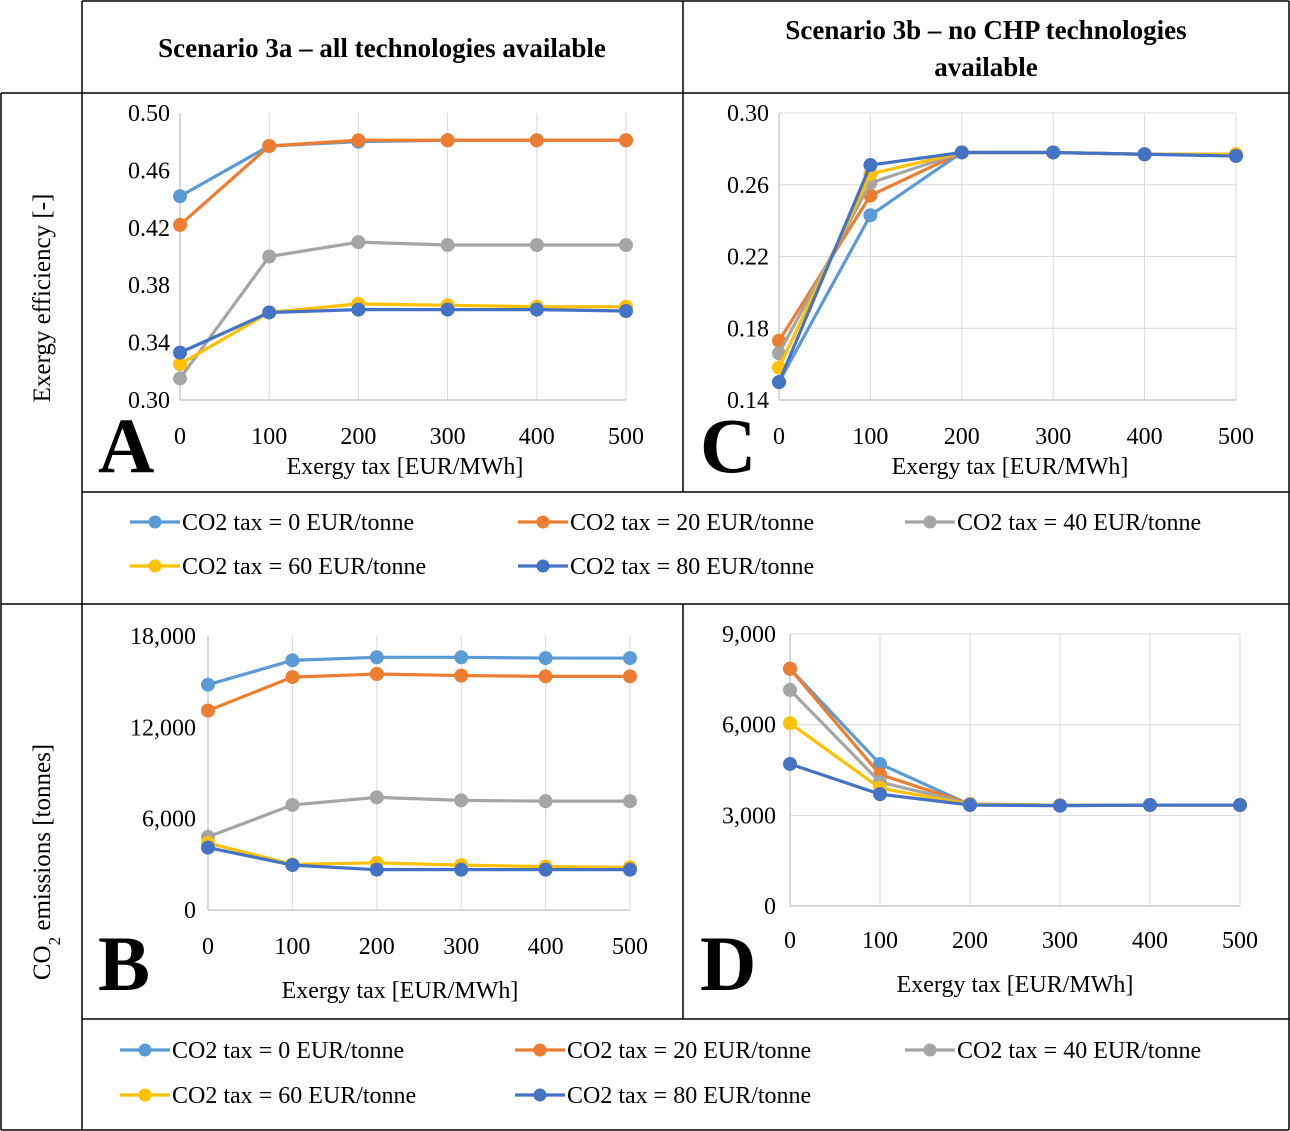 This screenshot has width=1290, height=1131. Describe the element at coordinates (448, 437) in the screenshot. I see `x-tick-label: 300` at that location.